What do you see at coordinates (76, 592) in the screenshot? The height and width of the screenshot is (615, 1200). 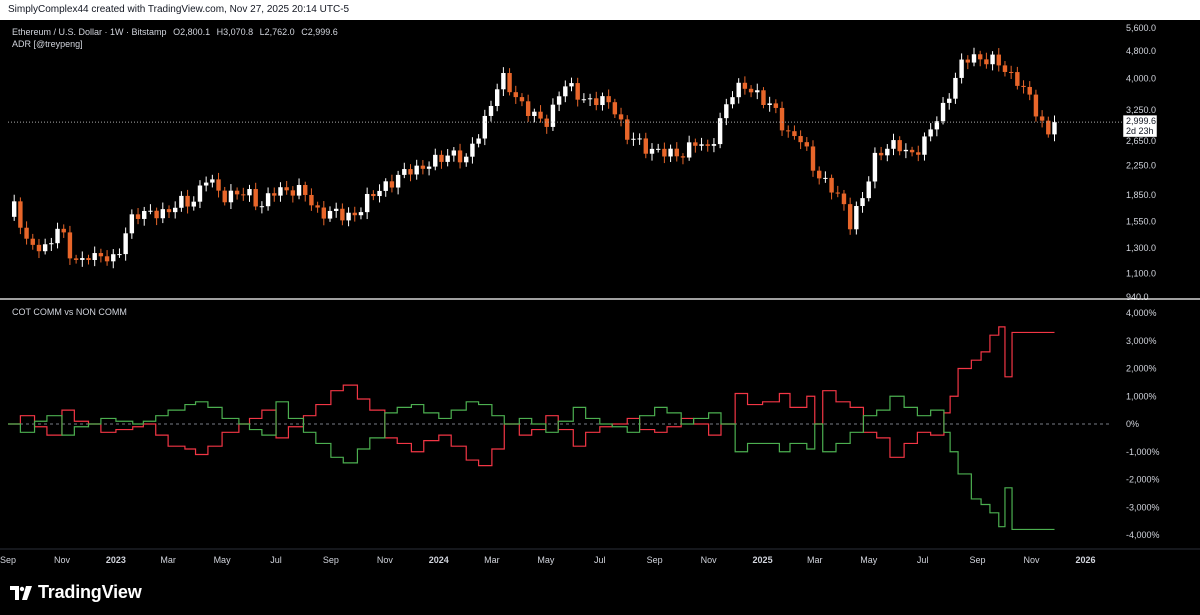 I see `tradingview-brand: TradingView` at bounding box center [76, 592].